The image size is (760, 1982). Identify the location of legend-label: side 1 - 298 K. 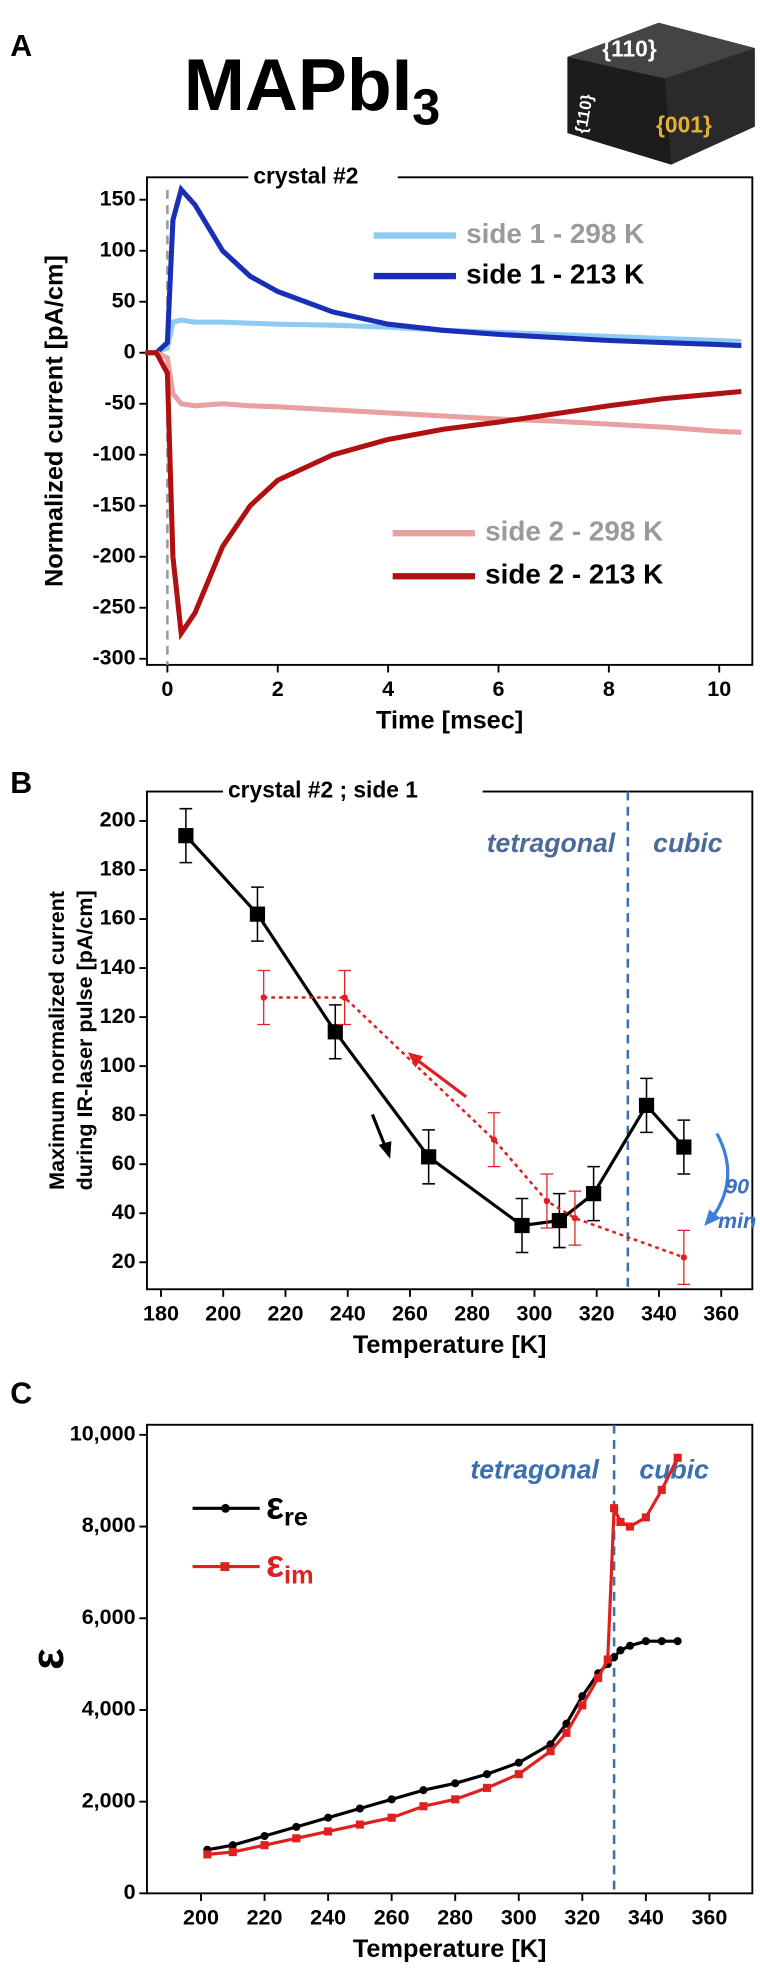
(555, 233).